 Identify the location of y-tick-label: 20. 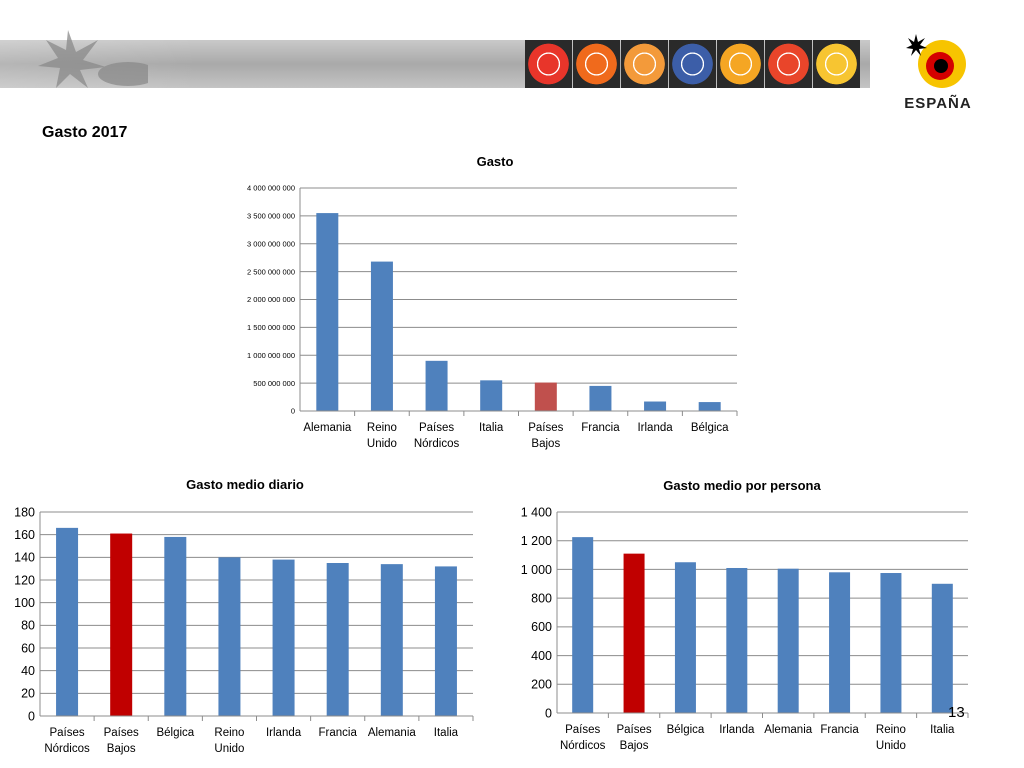
(28, 694).